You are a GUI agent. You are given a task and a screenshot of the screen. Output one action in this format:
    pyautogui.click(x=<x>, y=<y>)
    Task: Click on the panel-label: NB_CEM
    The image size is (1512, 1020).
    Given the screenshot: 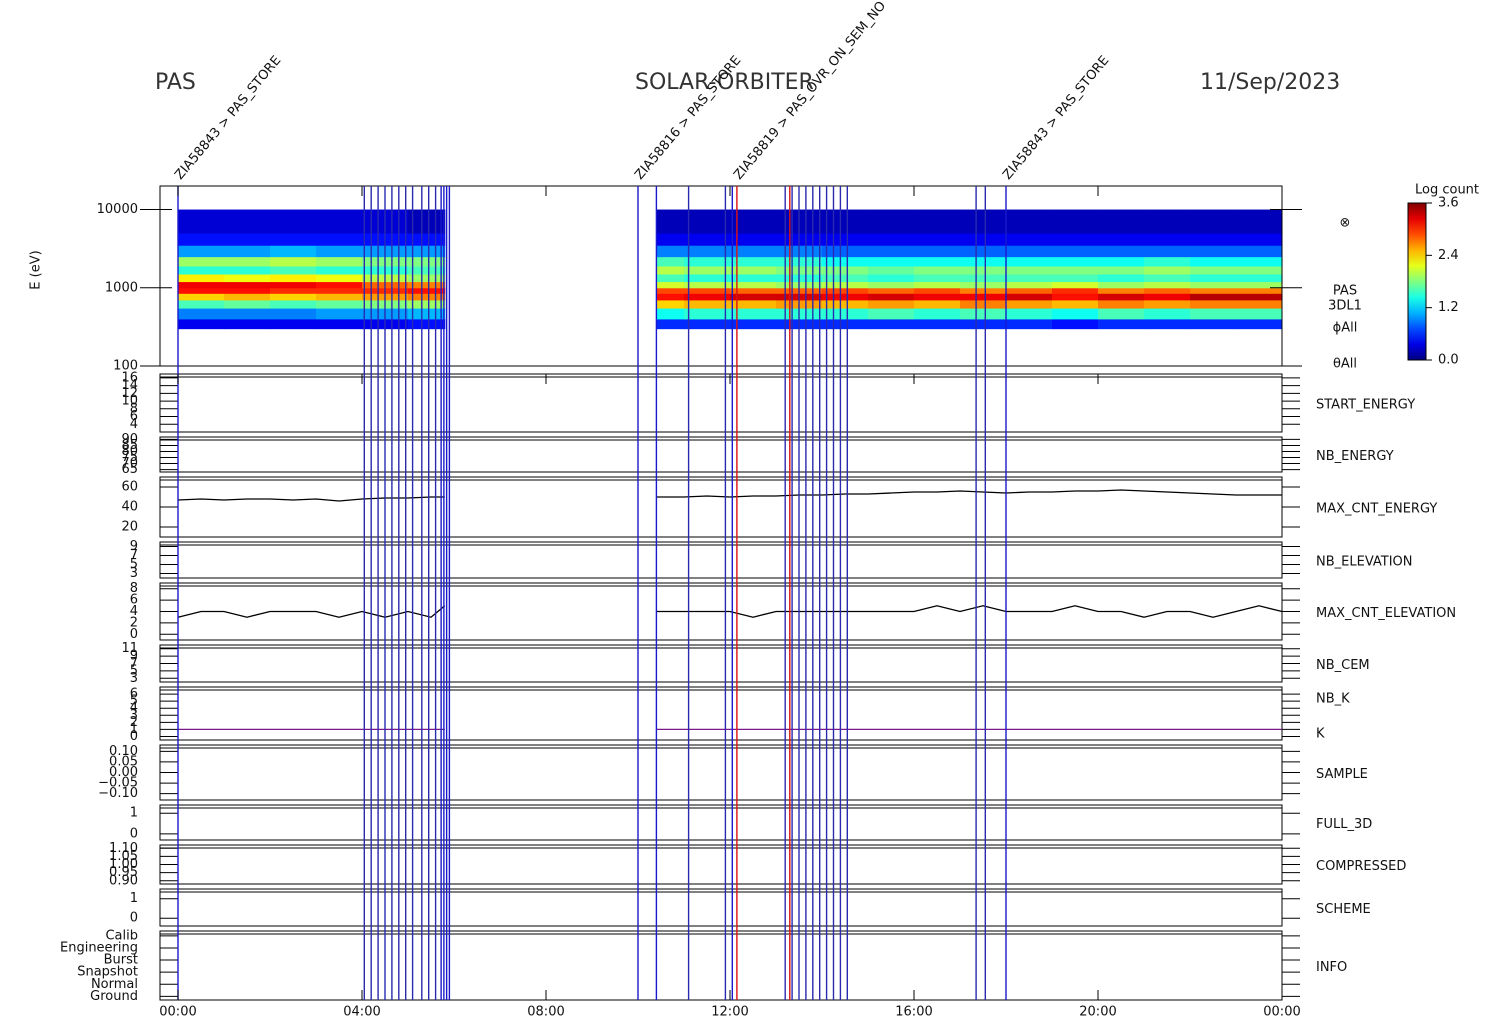 What is the action you would take?
    pyautogui.click(x=1343, y=665)
    